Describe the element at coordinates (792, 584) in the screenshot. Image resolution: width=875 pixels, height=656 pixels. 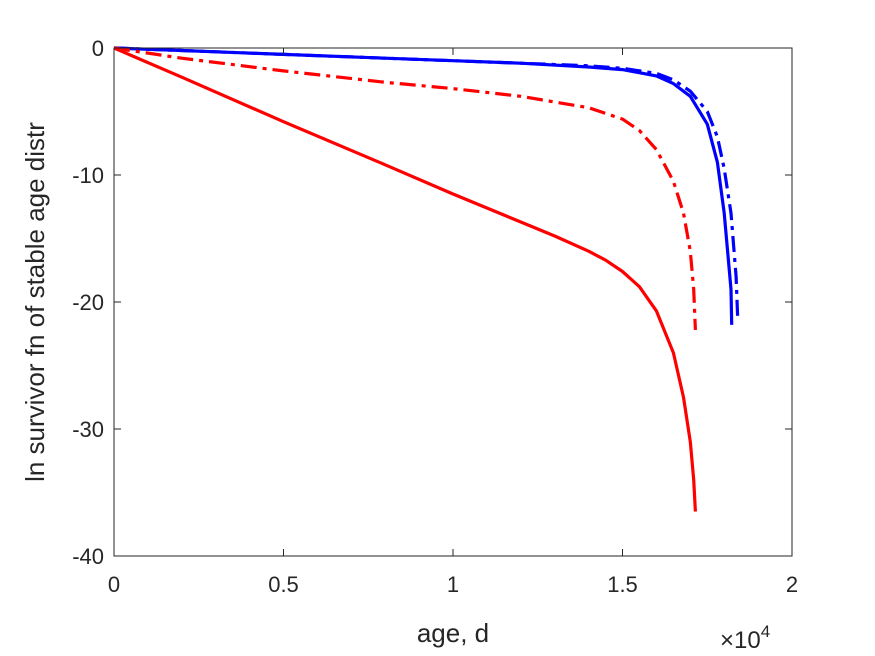
I see `x-tick-label: 2` at that location.